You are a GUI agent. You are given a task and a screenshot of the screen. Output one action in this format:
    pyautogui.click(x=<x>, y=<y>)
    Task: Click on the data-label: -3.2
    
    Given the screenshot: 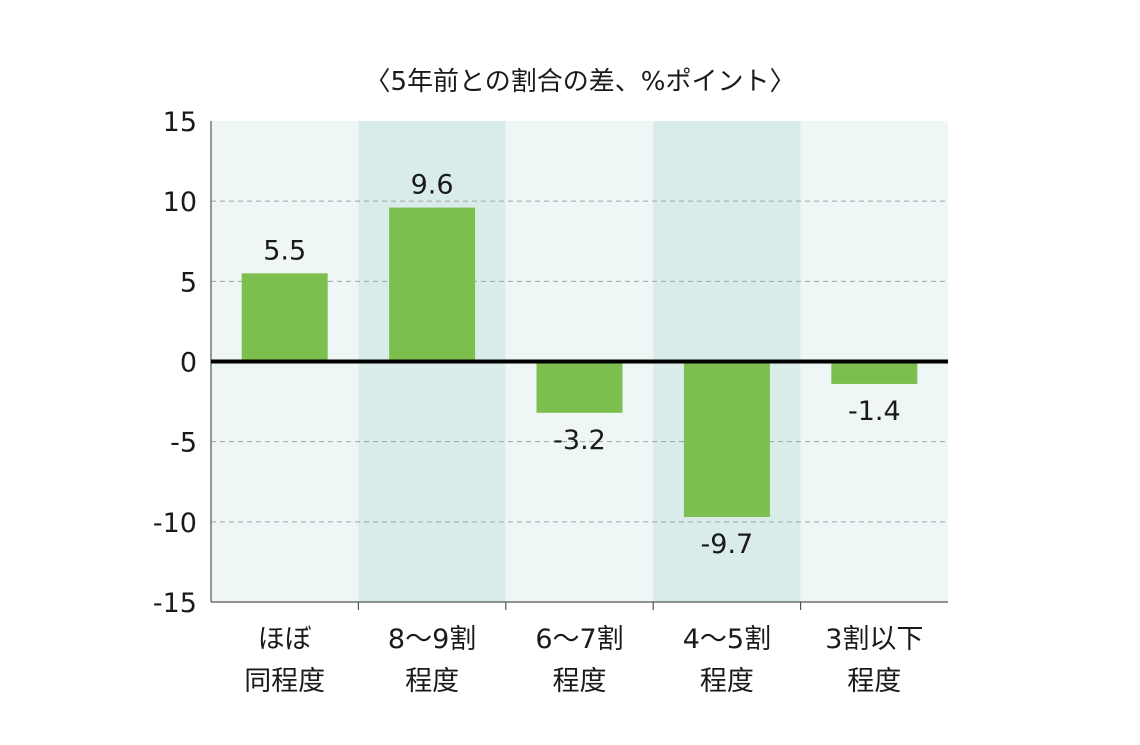 What is the action you would take?
    pyautogui.click(x=579, y=440)
    